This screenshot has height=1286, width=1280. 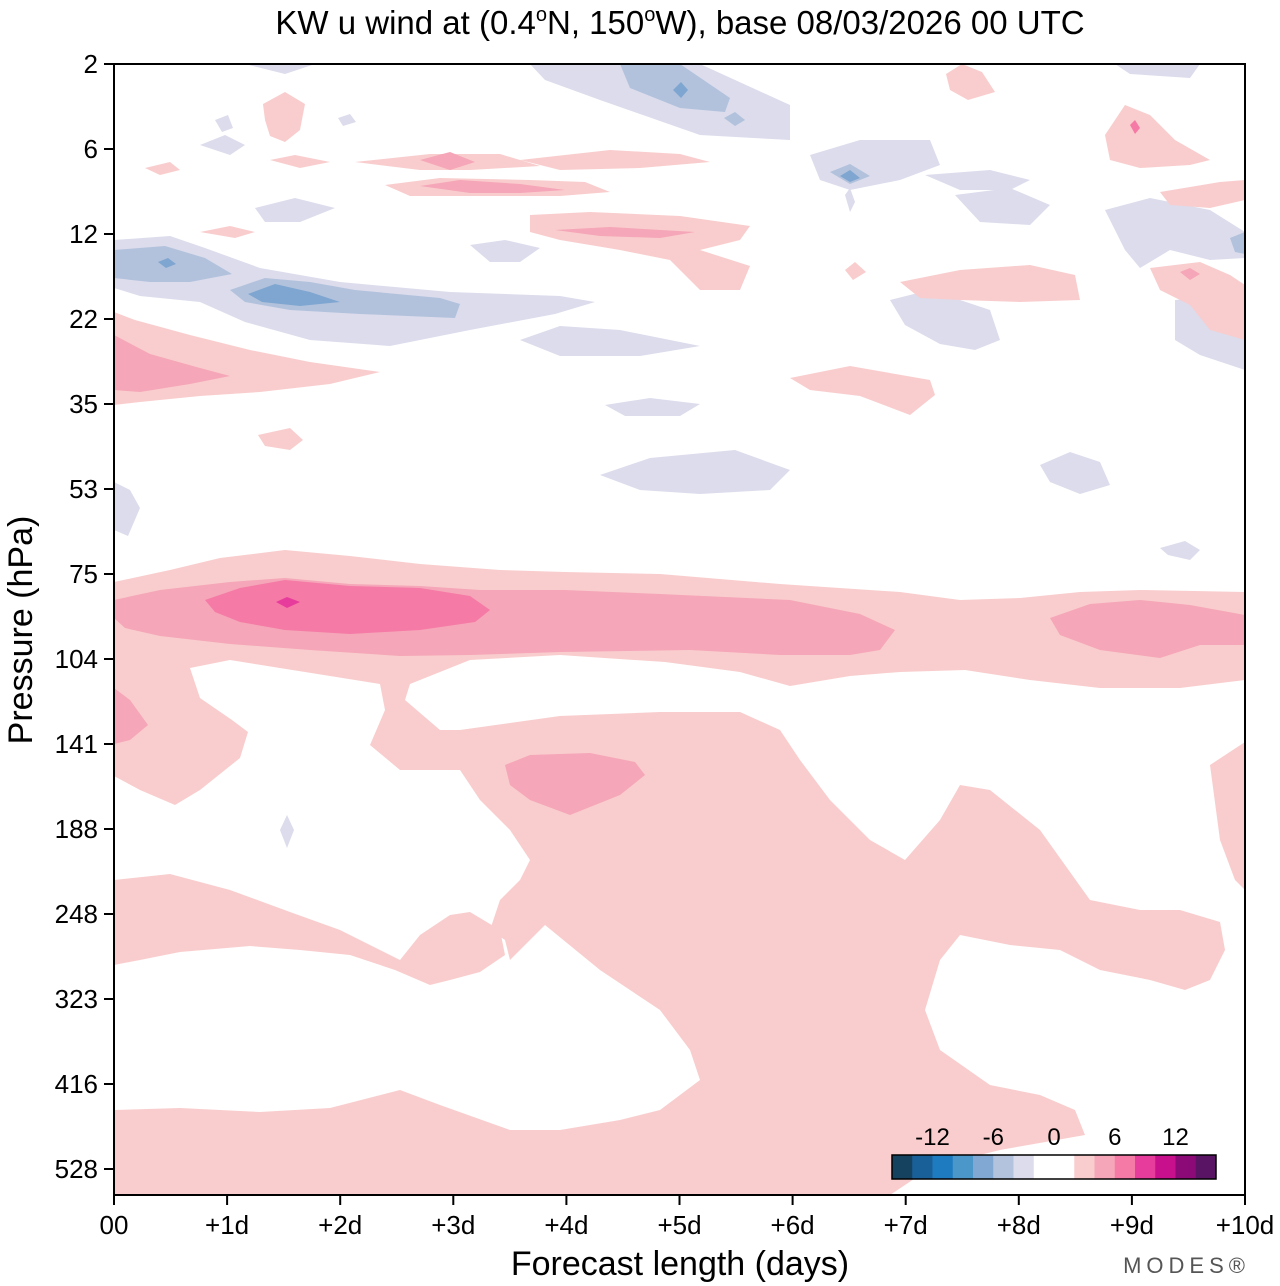 What do you see at coordinates (84, 616) in the screenshot?
I see `y-axis: 2 6 12 22 35 53 75 104 141 188 248 323 416 528` at bounding box center [84, 616].